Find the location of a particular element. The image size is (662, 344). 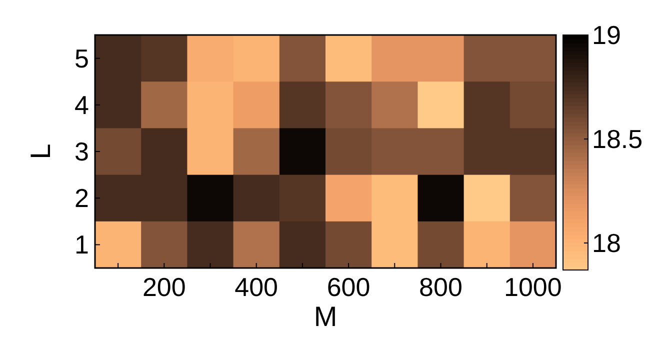

x-tick-label: 800 is located at coordinates (440, 287).